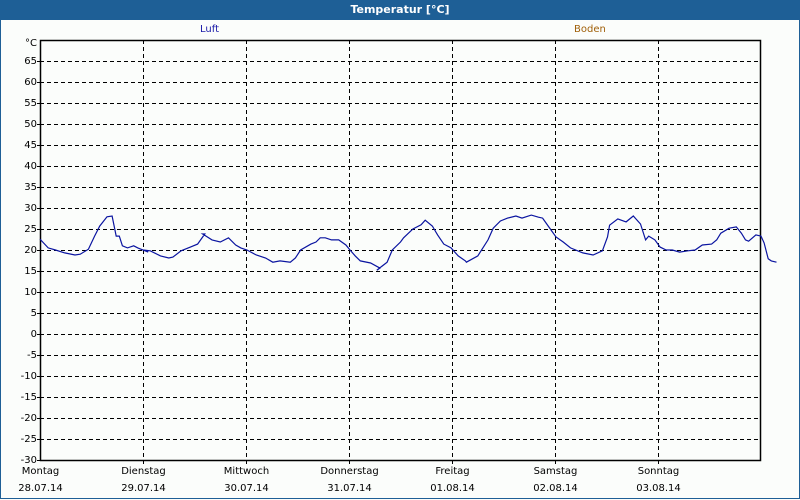 This screenshot has width=800, height=500. Describe the element at coordinates (30, 82) in the screenshot. I see `y-tick-label: 60` at that location.